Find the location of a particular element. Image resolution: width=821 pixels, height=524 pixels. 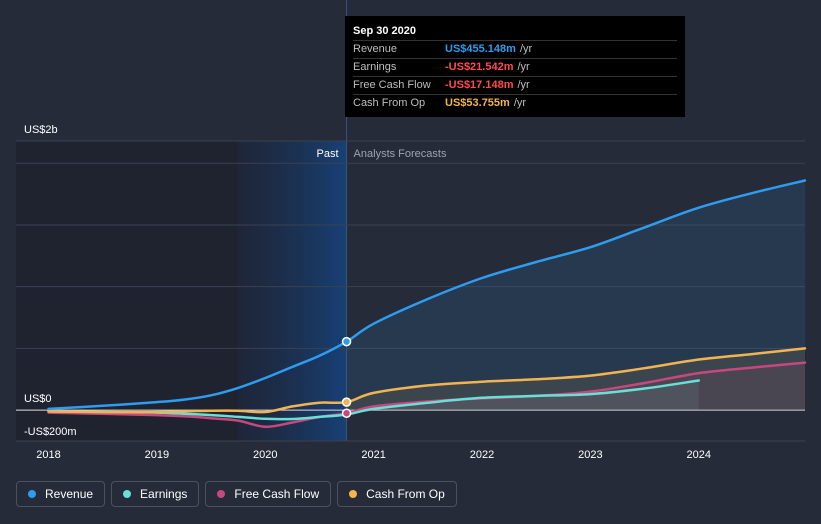

x-tick-label: 2024 is located at coordinates (699, 455).